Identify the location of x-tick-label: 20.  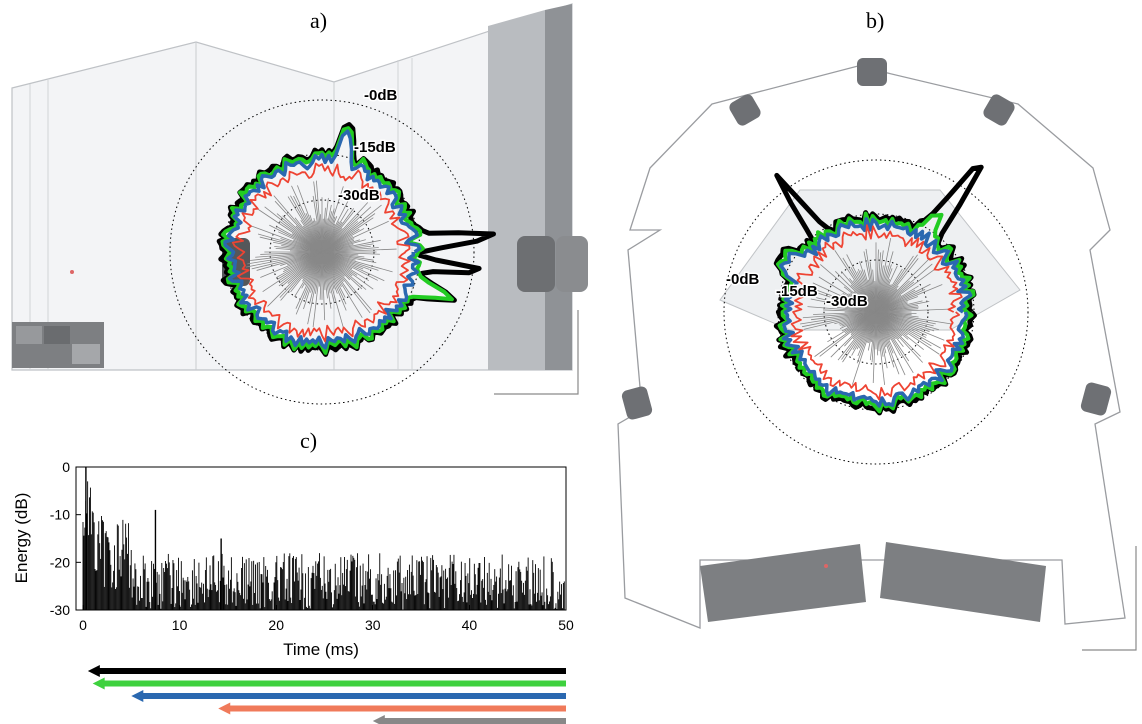
(276, 625).